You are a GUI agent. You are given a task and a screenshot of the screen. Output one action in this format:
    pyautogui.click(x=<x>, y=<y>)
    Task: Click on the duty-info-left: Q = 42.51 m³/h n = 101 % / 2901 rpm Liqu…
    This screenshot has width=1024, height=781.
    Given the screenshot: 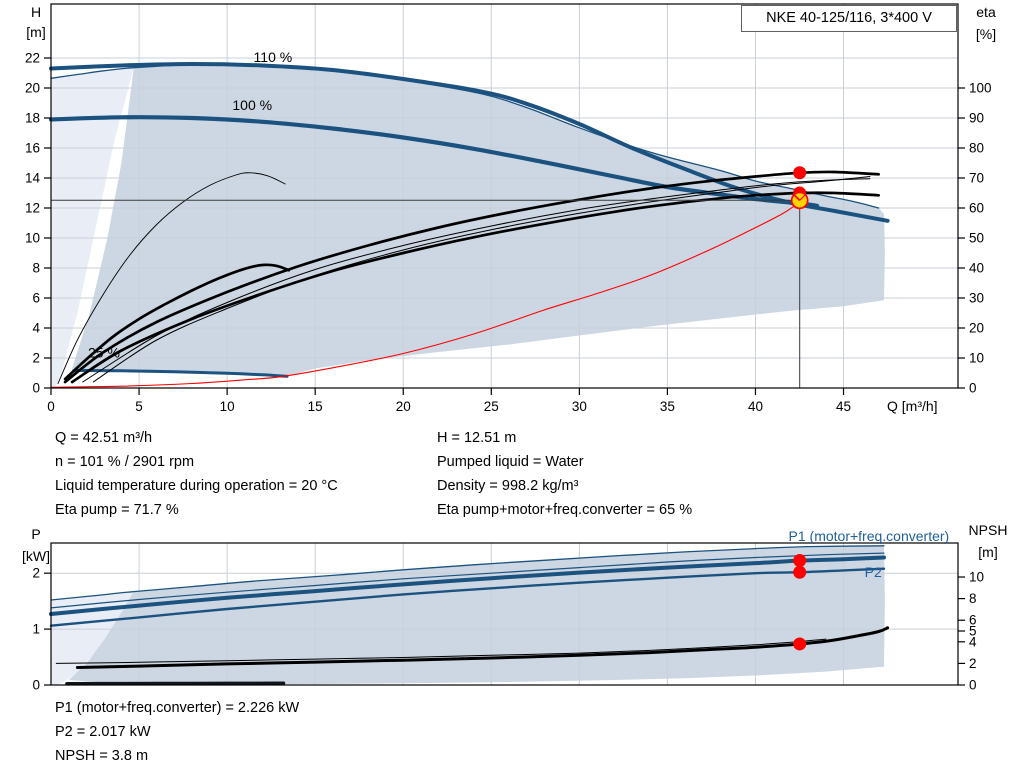 What is the action you would take?
    pyautogui.click(x=196, y=474)
    